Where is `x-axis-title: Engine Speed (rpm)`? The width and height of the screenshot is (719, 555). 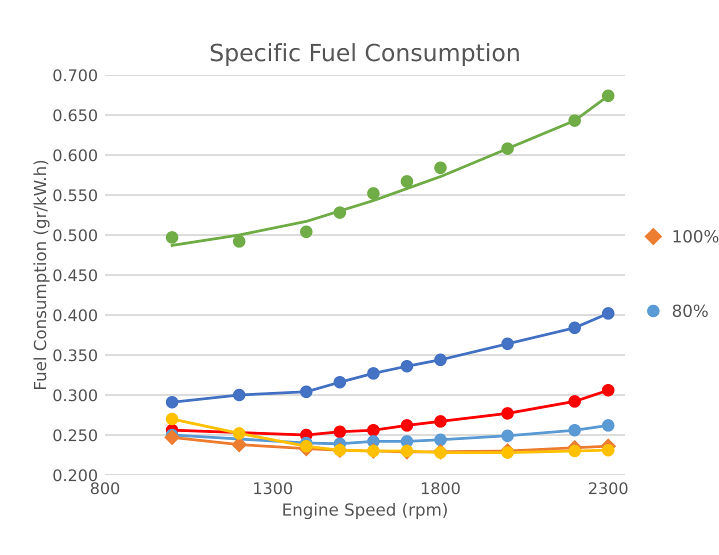 x-axis-title: Engine Speed (rpm) is located at coordinates (365, 511).